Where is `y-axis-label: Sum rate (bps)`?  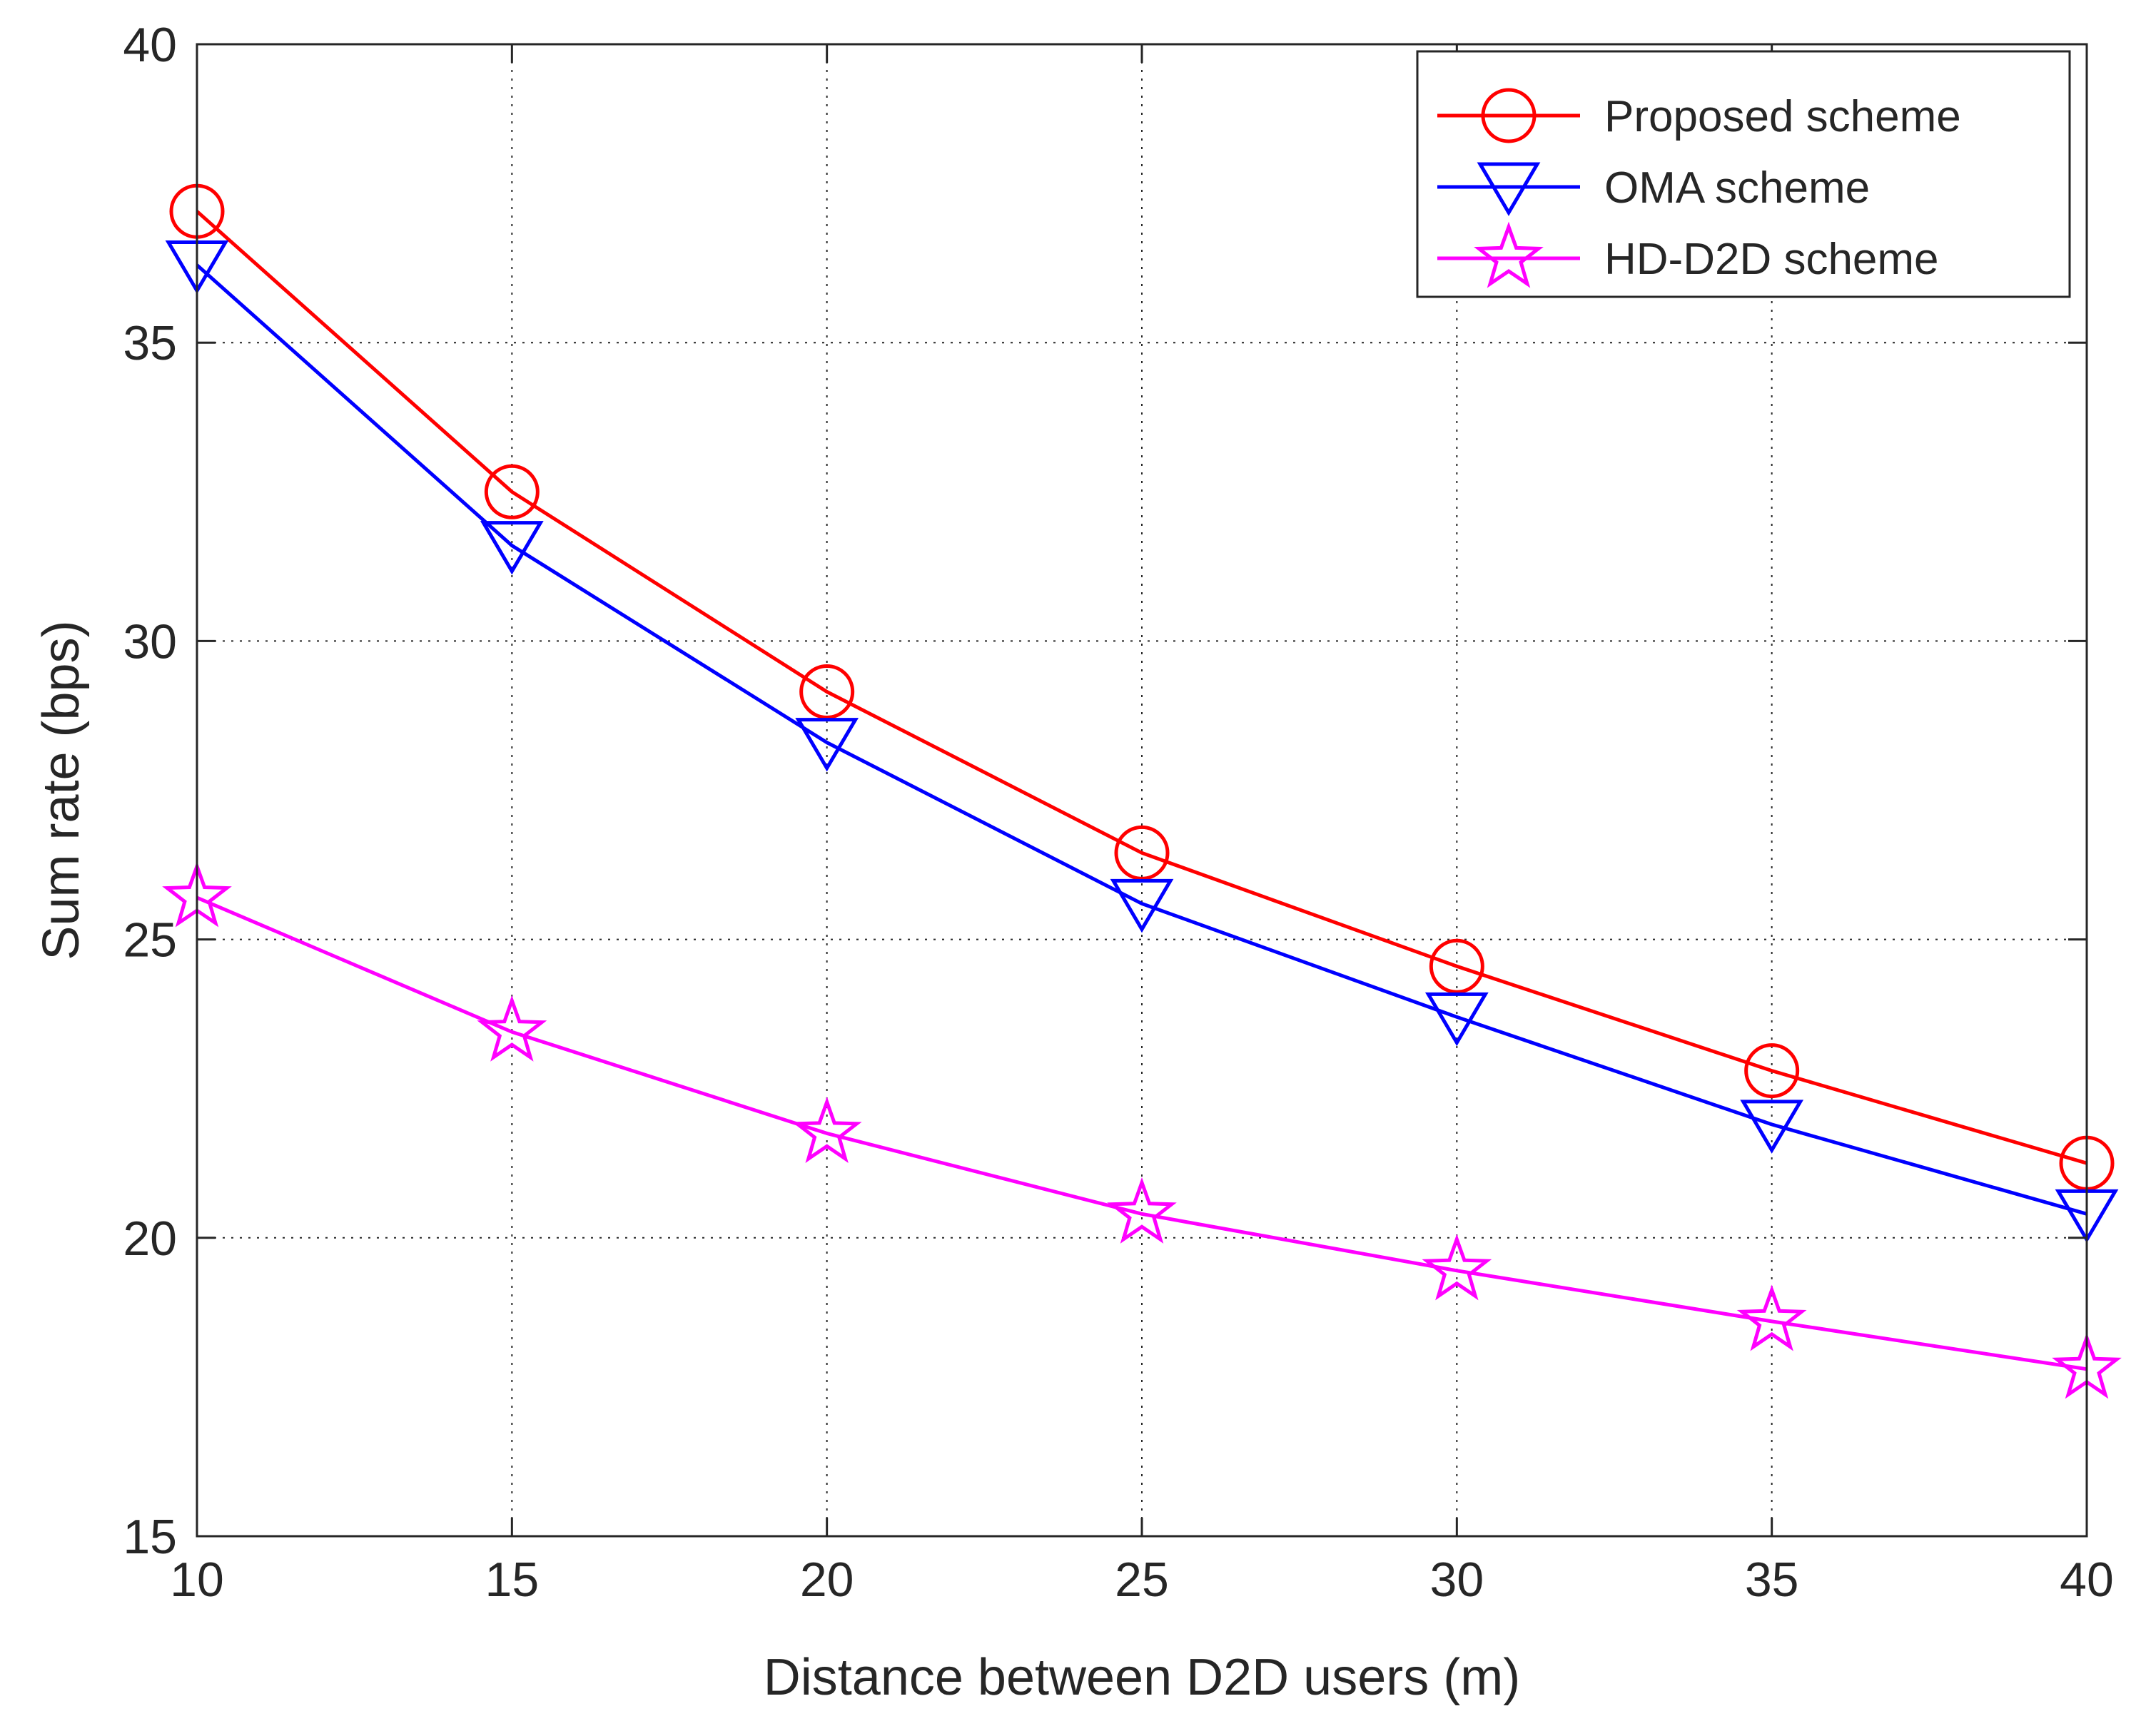 y-axis-label: Sum rate (bps) is located at coordinates (62, 790).